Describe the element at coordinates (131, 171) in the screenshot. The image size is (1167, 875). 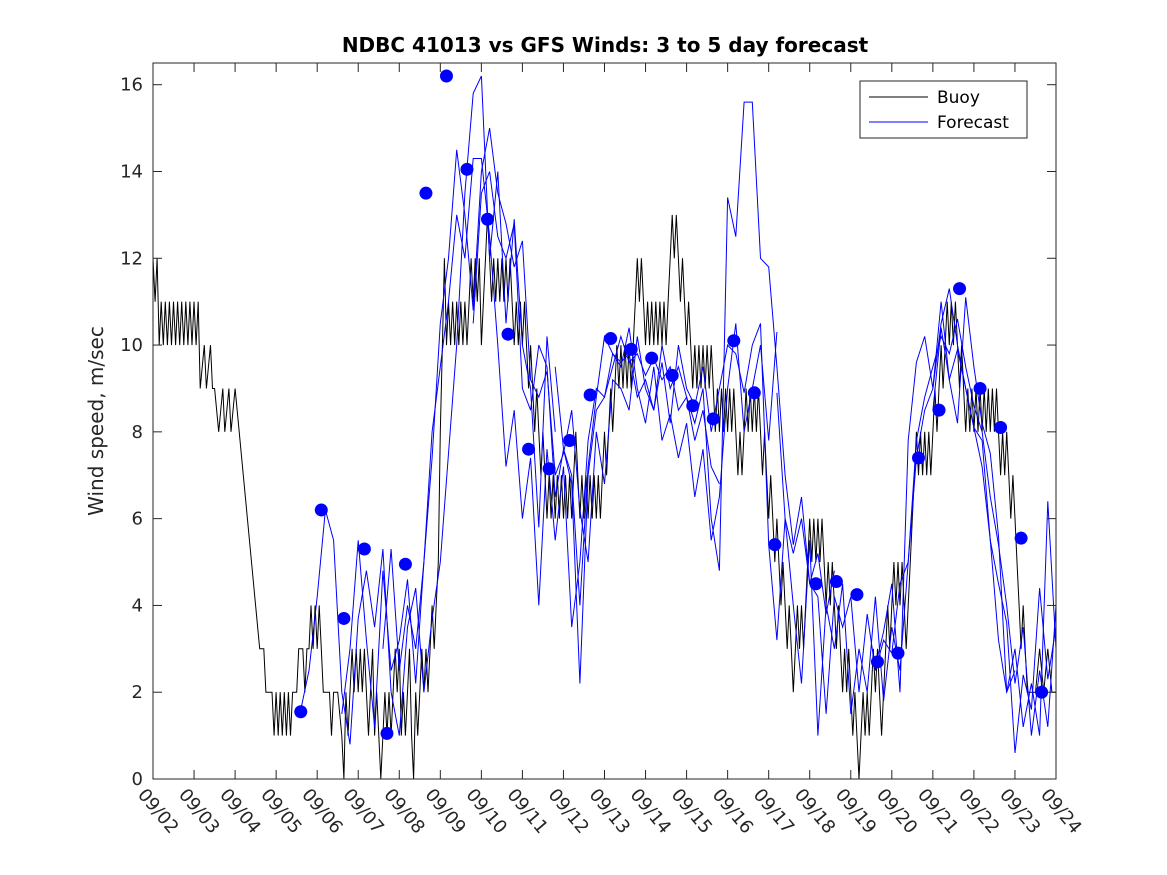
I see `y-tick-label: 14` at that location.